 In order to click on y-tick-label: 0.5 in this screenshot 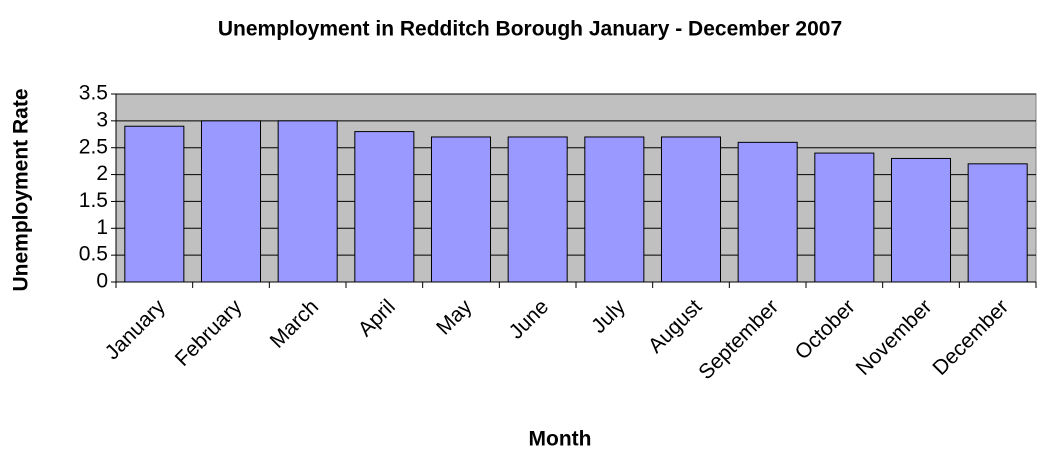, I will do `click(93, 254)`.